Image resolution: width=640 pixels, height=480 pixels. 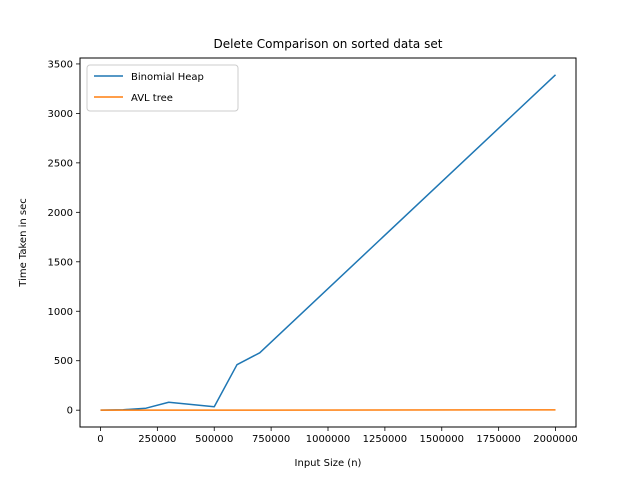 I want to click on legend-label-binomial-heap: Binomial Heap, so click(x=167, y=77).